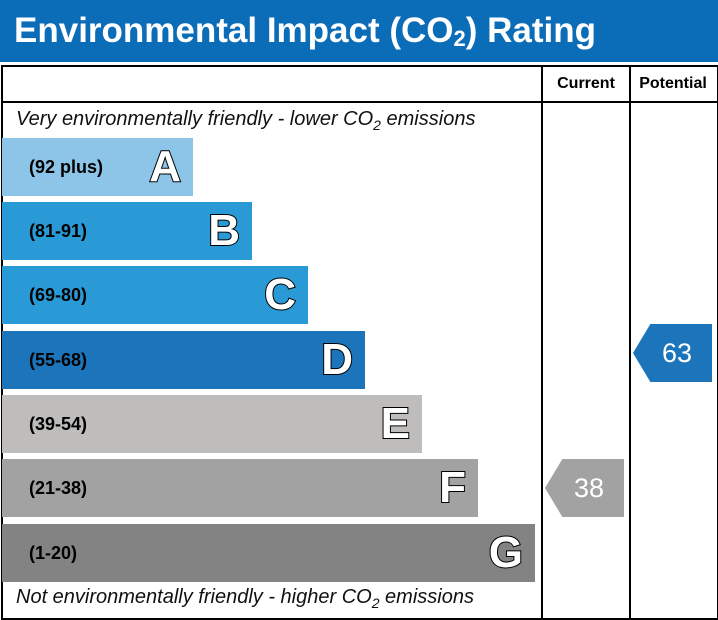 The height and width of the screenshot is (620, 718). I want to click on current-rating-value: 38, so click(588, 488).